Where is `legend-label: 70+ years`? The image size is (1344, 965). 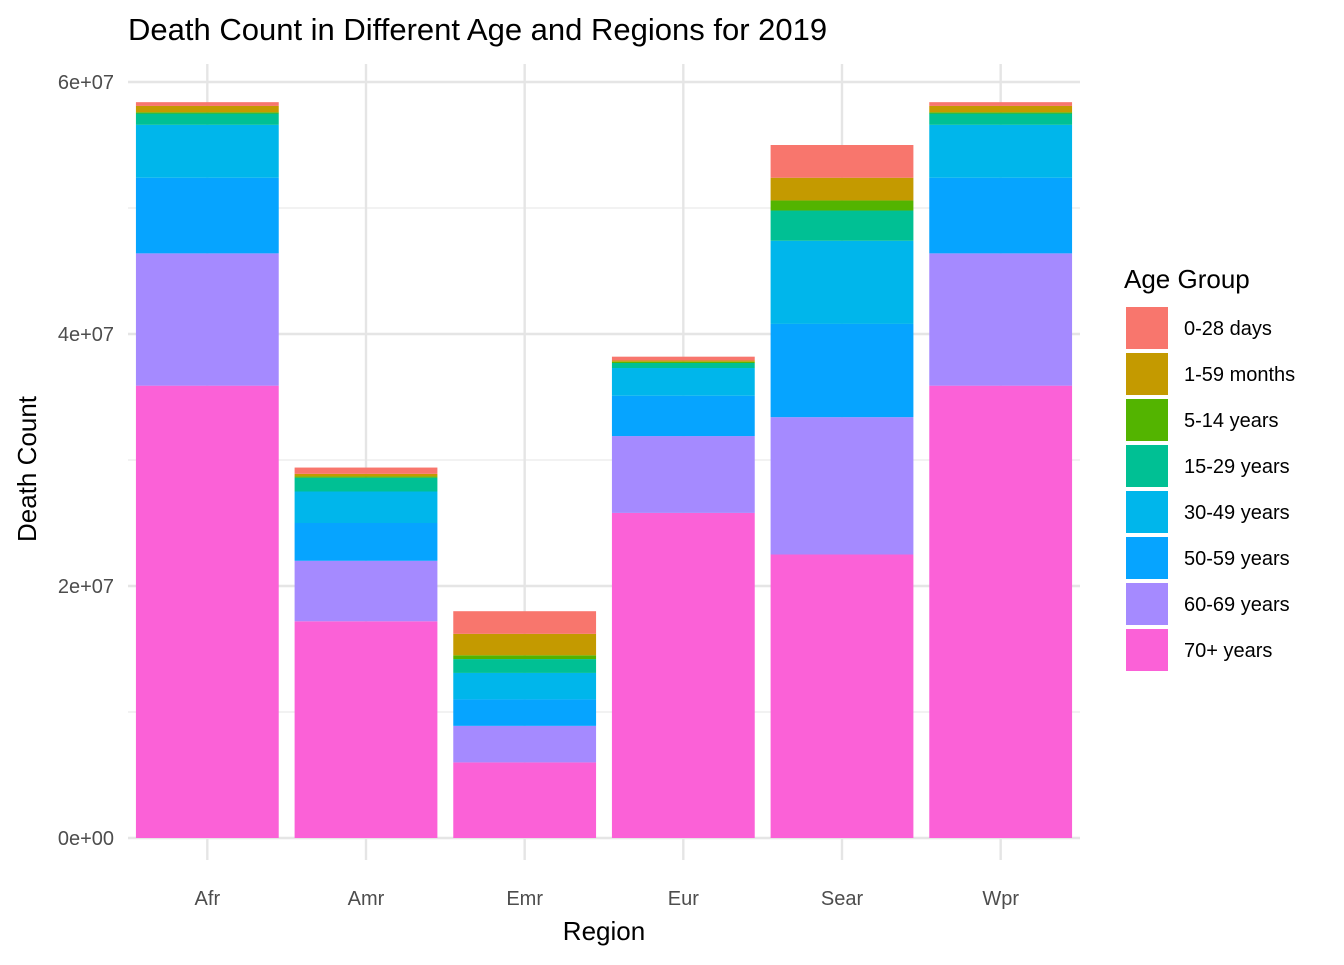 legend-label: 70+ years is located at coordinates (1228, 651).